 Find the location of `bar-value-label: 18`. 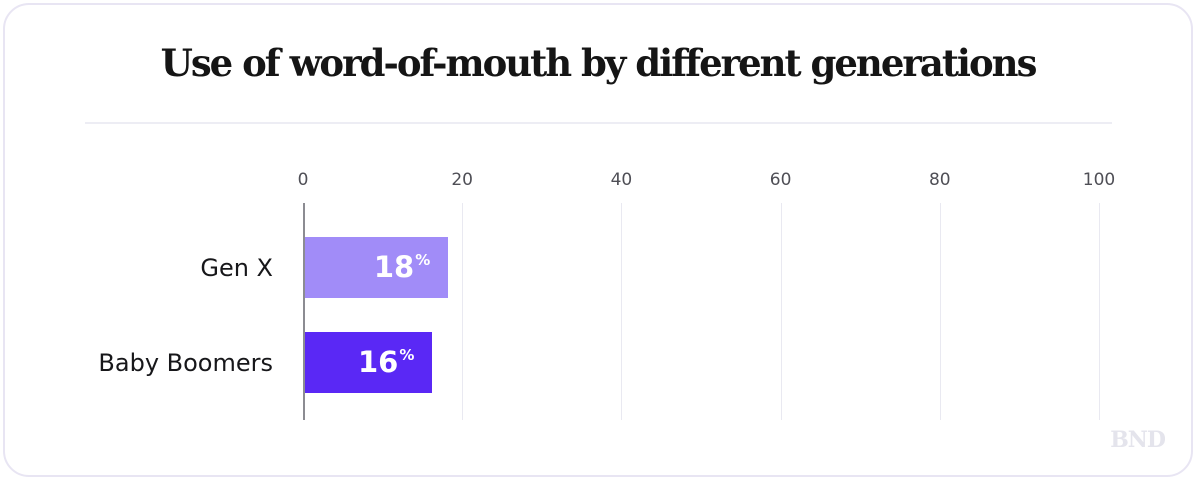

bar-value-label: 18 is located at coordinates (394, 267).